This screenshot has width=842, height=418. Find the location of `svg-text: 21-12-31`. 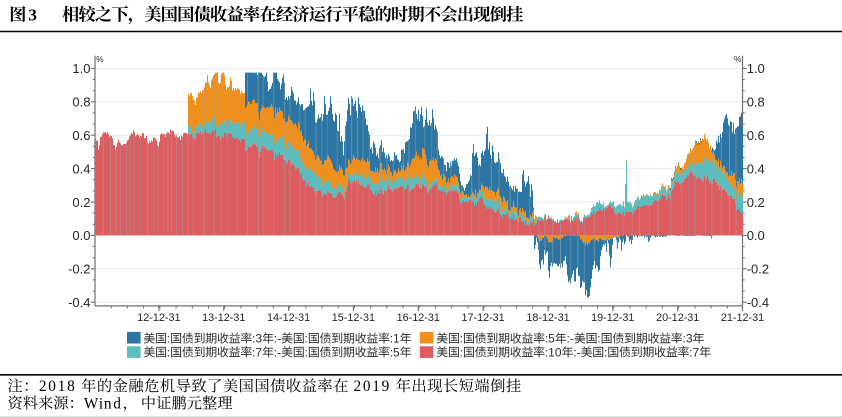

svg-text: 21-12-31 is located at coordinates (742, 318).